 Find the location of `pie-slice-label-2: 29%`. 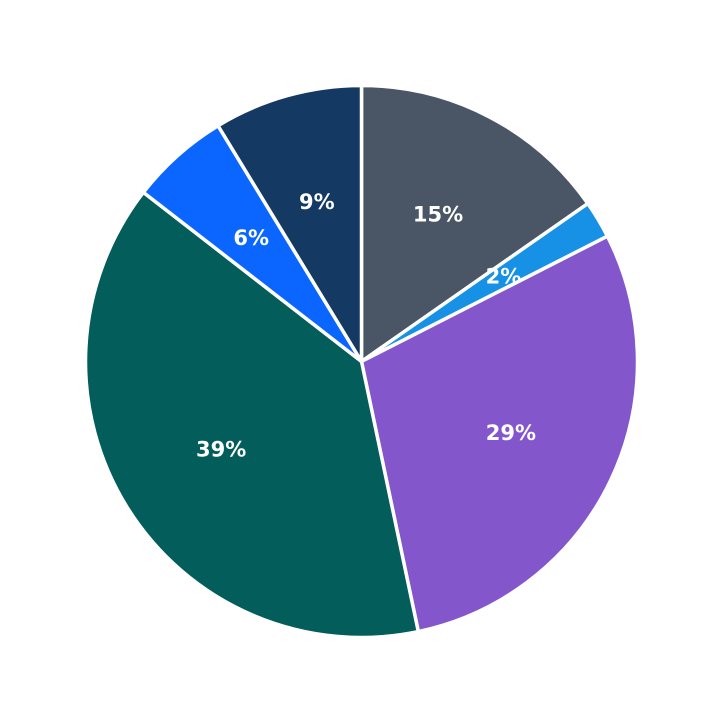

pie-slice-label-2: 29% is located at coordinates (511, 433).